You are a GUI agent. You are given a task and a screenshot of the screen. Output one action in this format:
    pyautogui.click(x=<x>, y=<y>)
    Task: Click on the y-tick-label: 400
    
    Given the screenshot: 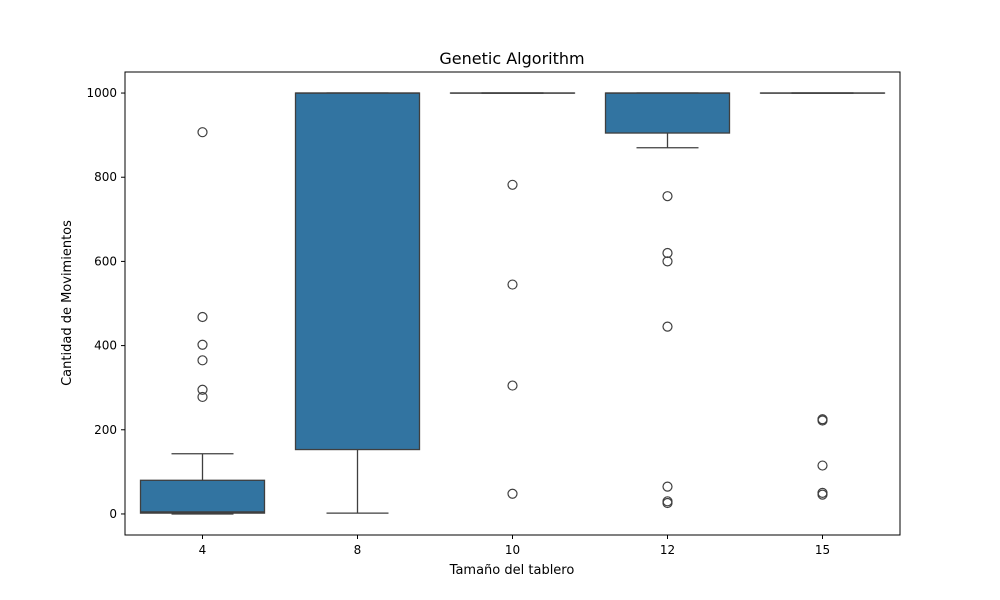 What is the action you would take?
    pyautogui.click(x=105, y=346)
    